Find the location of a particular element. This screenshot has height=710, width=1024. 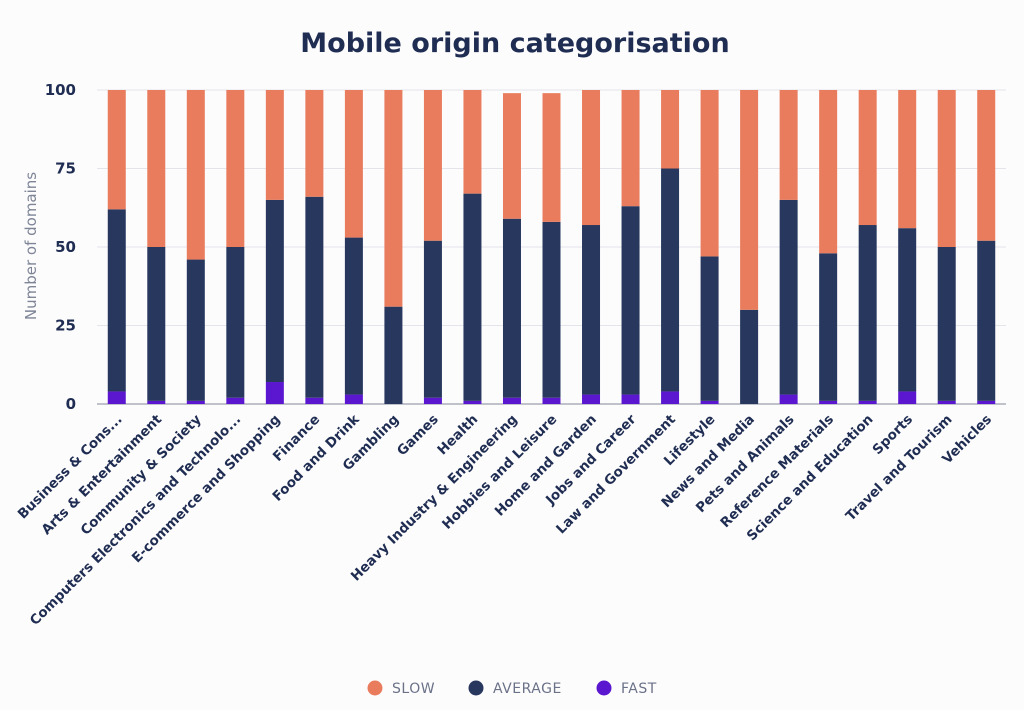

x-tick-label: Games is located at coordinates (418, 436).